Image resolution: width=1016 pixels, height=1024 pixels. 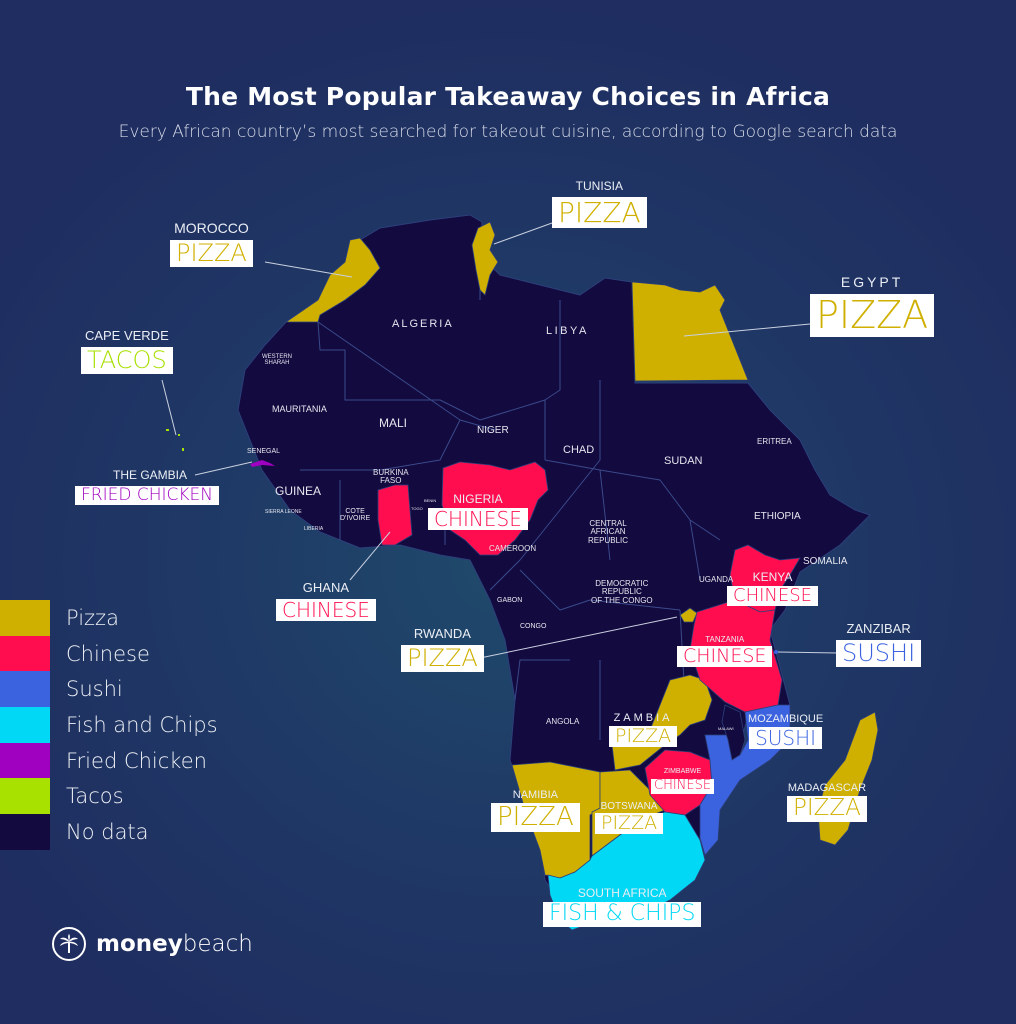 I want to click on callout-nigeria: NIGERIA CHINESE, so click(x=478, y=511).